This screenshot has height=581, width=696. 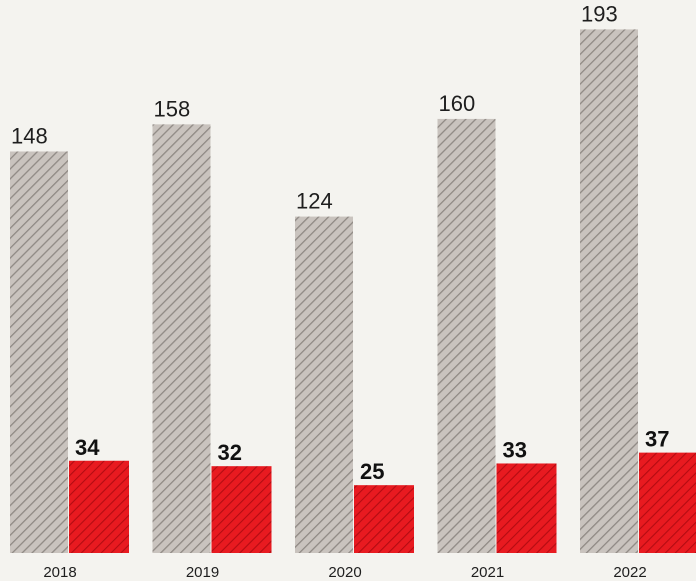 What do you see at coordinates (515, 449) in the screenshot?
I see `value-label-red-2021: 33` at bounding box center [515, 449].